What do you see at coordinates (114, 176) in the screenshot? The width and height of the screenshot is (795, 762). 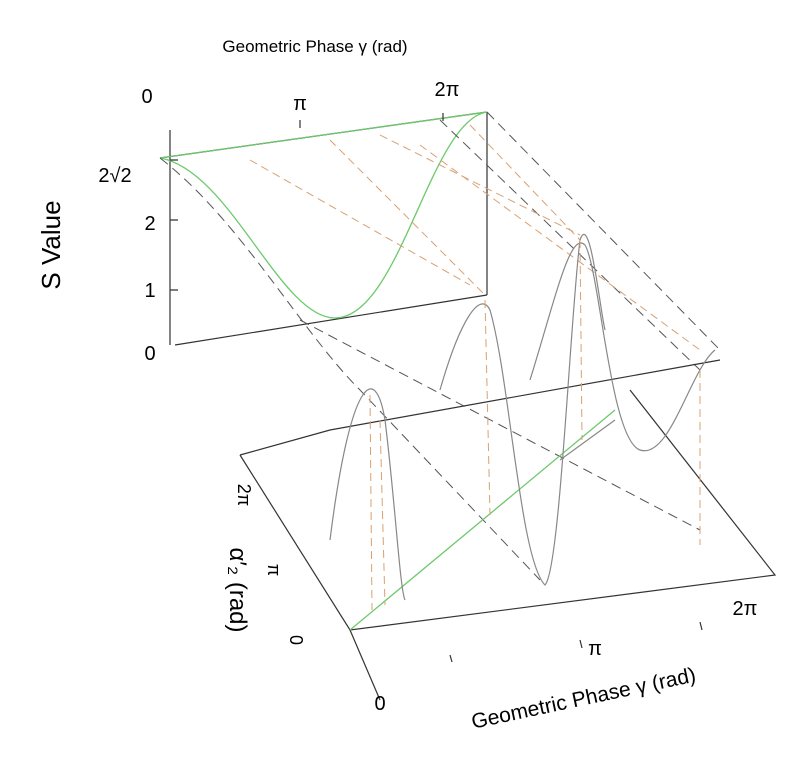 I see `s-tick: 2√2` at bounding box center [114, 176].